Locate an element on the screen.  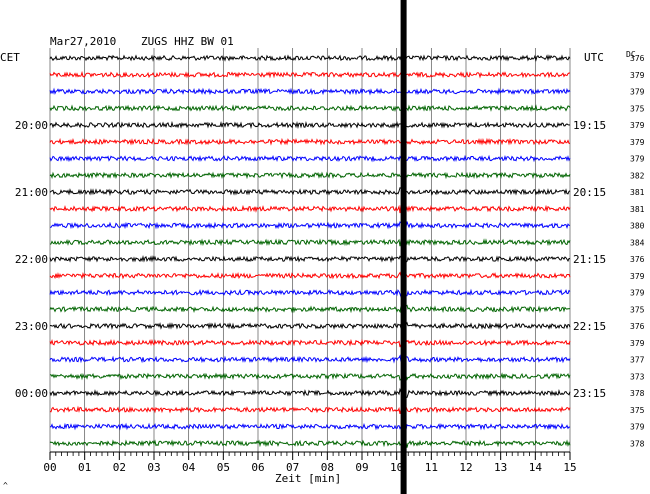
x-tick-label: 02 is located at coordinates (119, 467).